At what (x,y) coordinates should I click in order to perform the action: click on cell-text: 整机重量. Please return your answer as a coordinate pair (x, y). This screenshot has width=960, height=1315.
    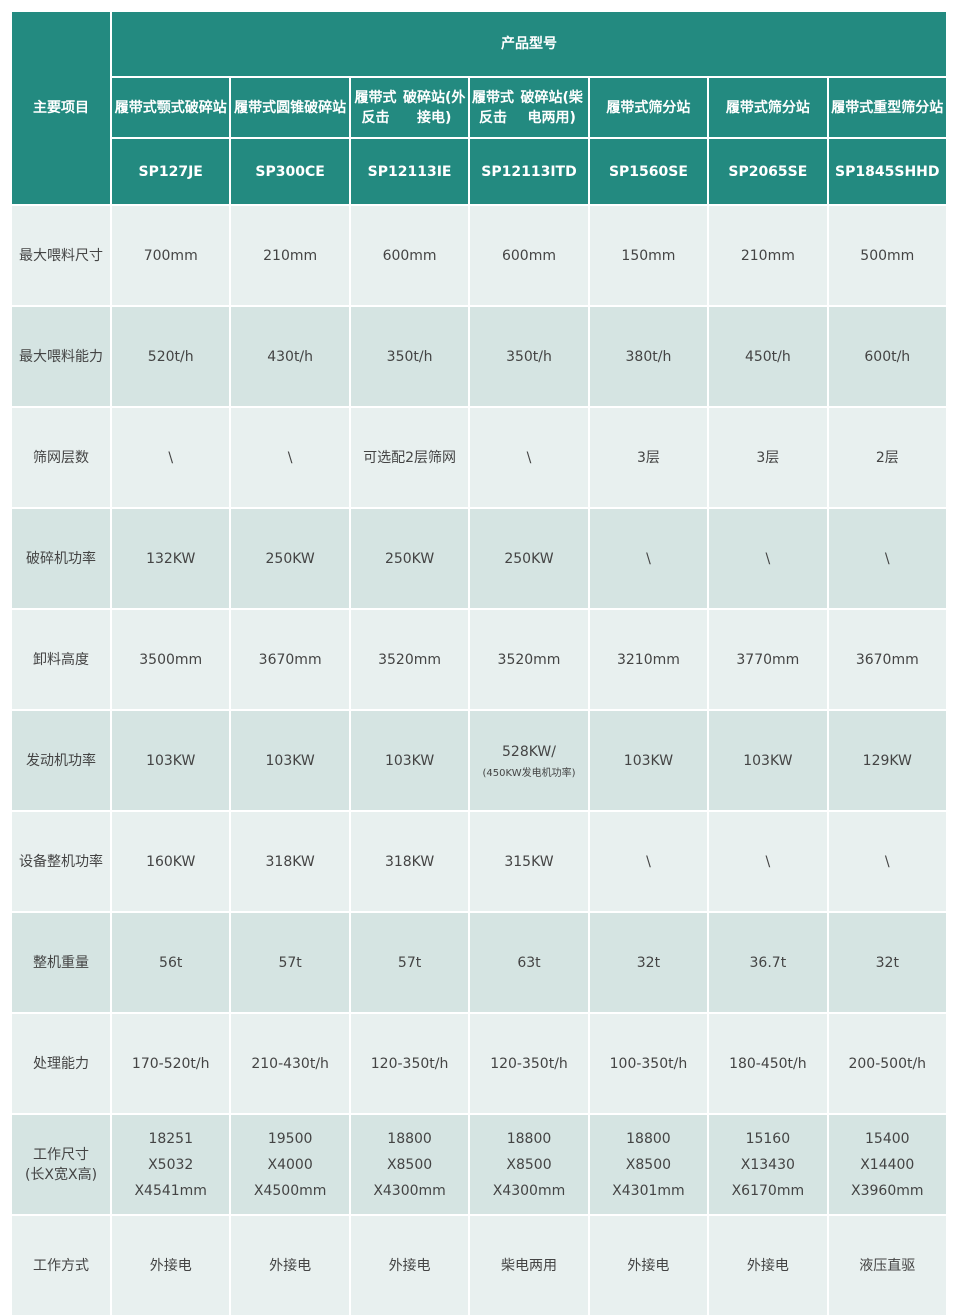
    Looking at the image, I should click on (61, 962).